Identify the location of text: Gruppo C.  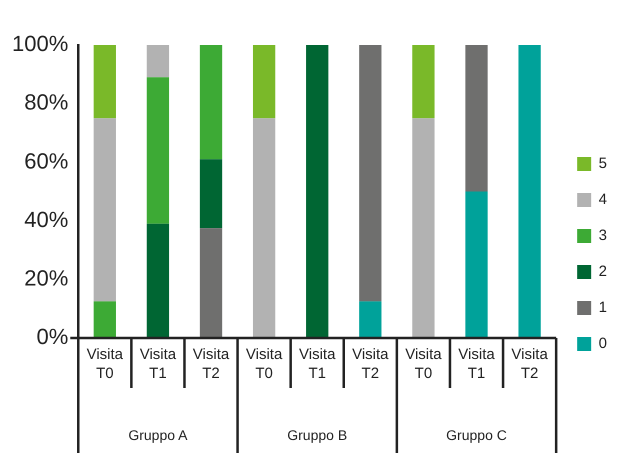
(476, 434).